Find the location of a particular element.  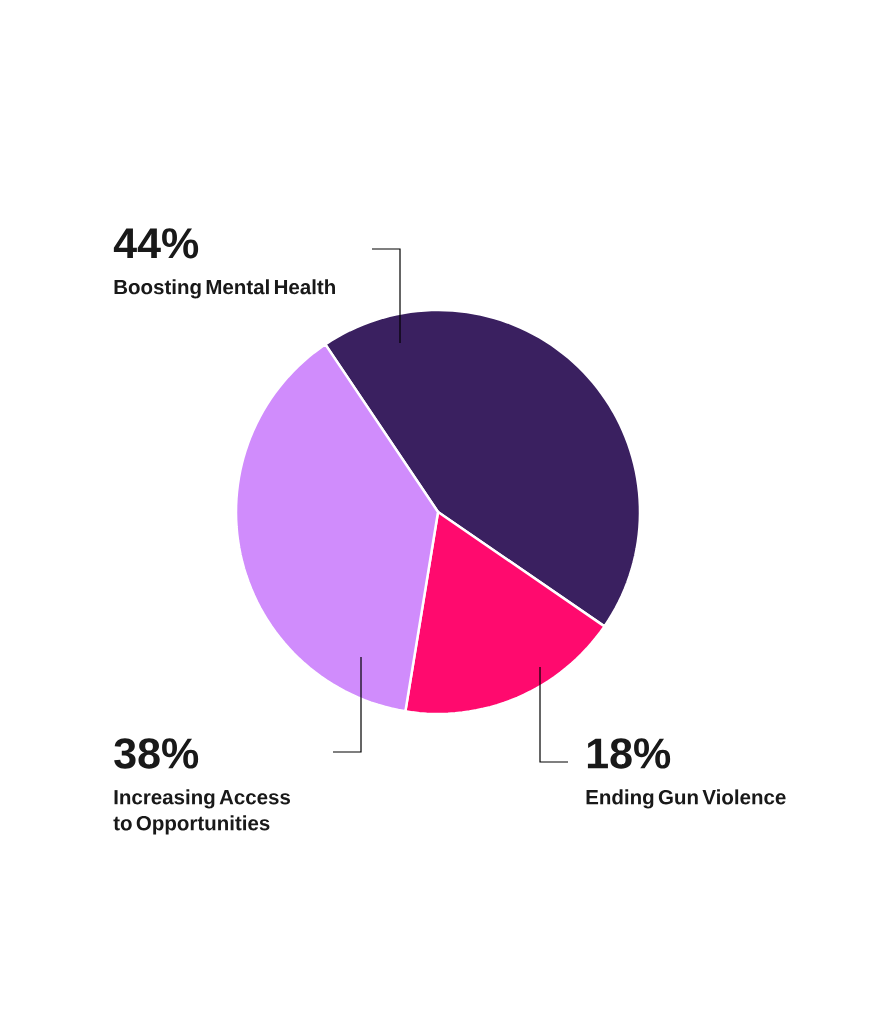

data-label: 38% is located at coordinates (156, 753).